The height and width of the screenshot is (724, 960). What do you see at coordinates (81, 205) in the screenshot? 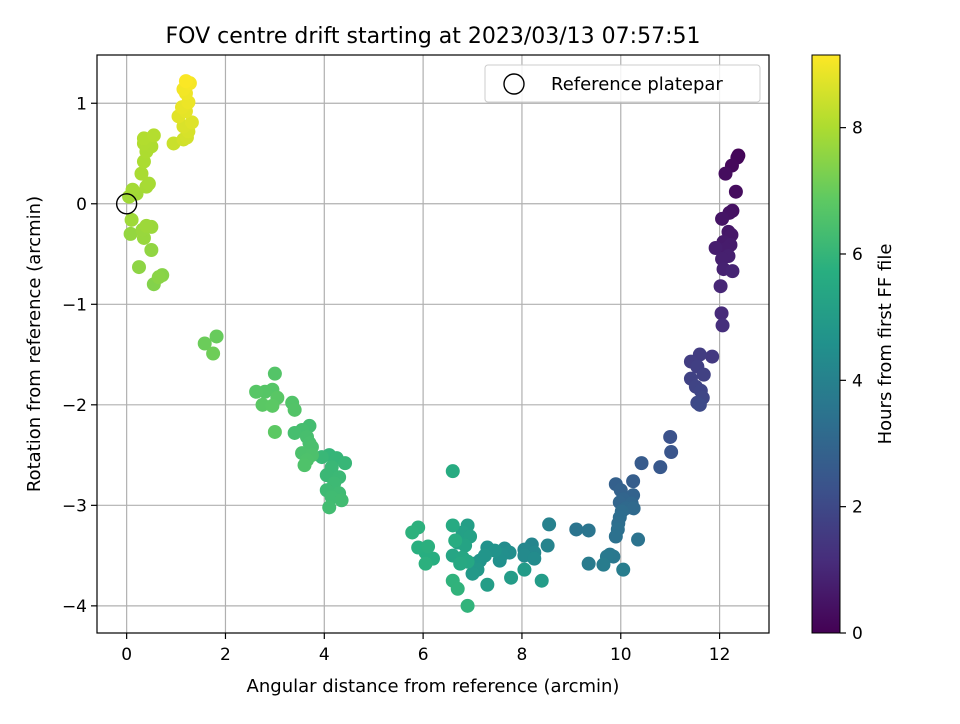
I see `y-tick-label: 0` at bounding box center [81, 205].